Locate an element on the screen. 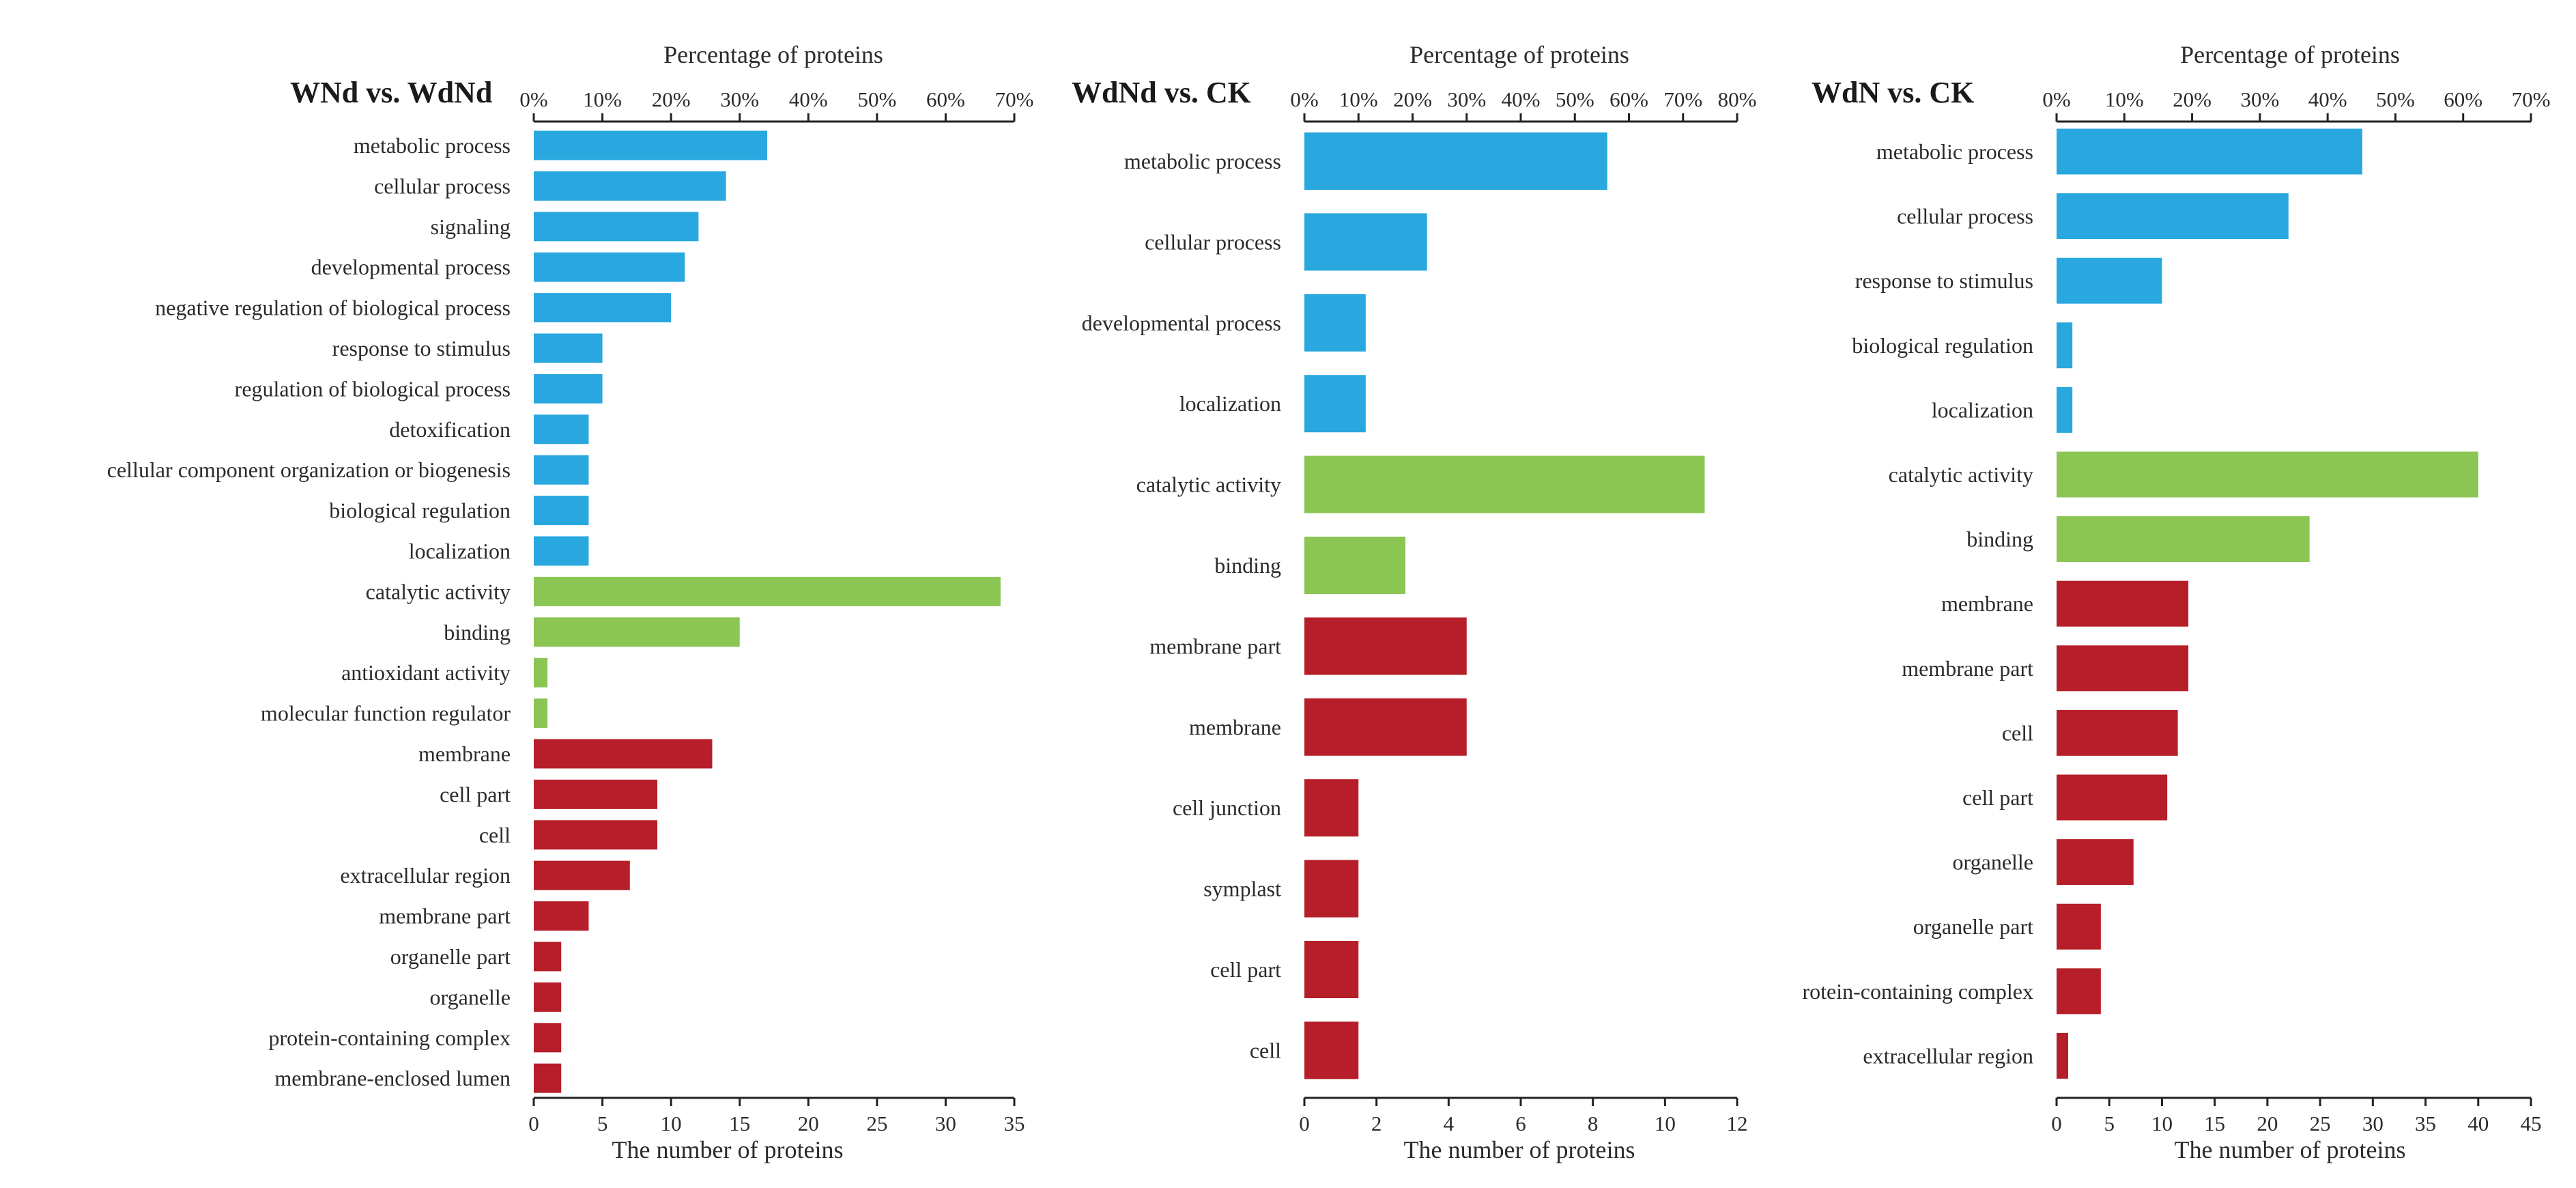 Image resolution: width=2576 pixels, height=1188 pixels. category-label: protein-containing complex is located at coordinates (389, 1038).